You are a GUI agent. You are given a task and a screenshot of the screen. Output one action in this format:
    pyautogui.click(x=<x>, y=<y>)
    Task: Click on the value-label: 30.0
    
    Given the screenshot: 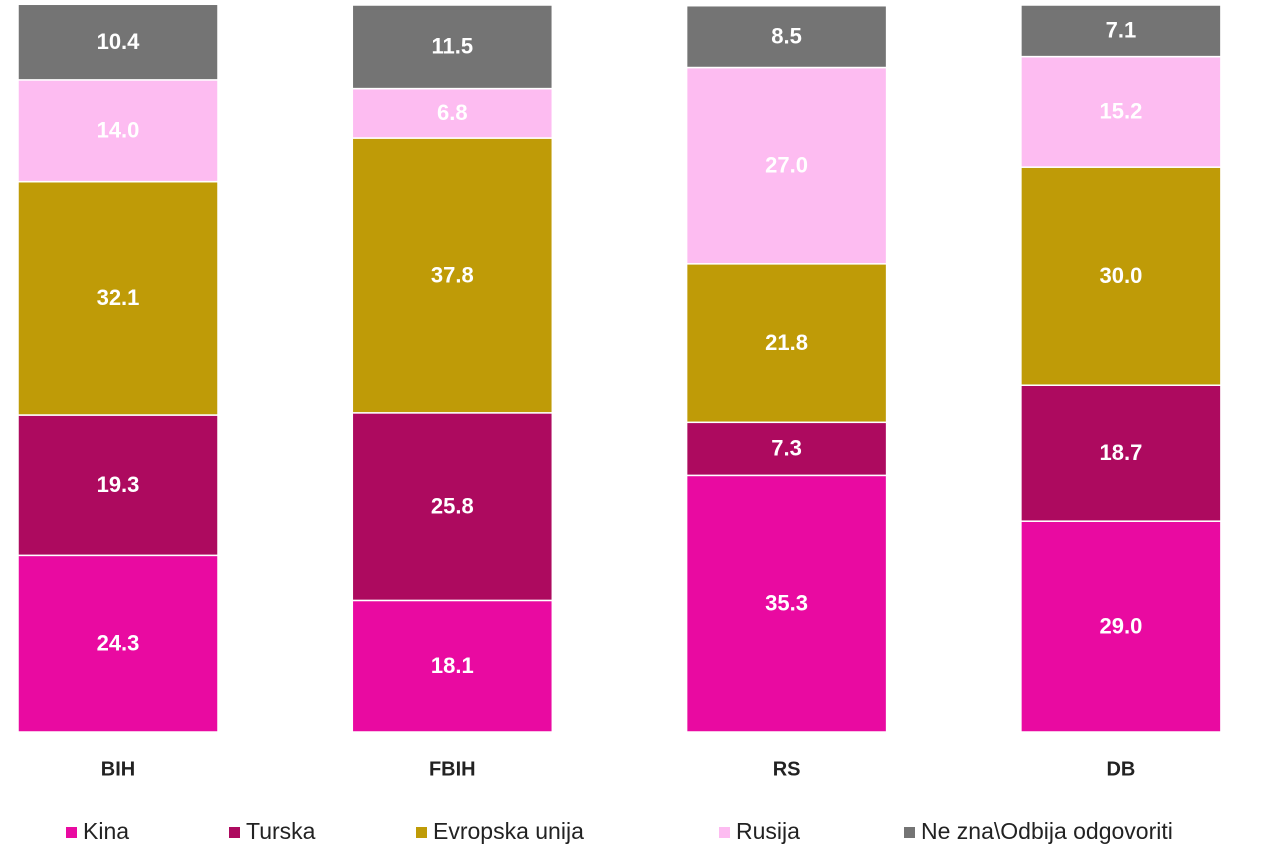 What is the action you would take?
    pyautogui.click(x=1120, y=275)
    